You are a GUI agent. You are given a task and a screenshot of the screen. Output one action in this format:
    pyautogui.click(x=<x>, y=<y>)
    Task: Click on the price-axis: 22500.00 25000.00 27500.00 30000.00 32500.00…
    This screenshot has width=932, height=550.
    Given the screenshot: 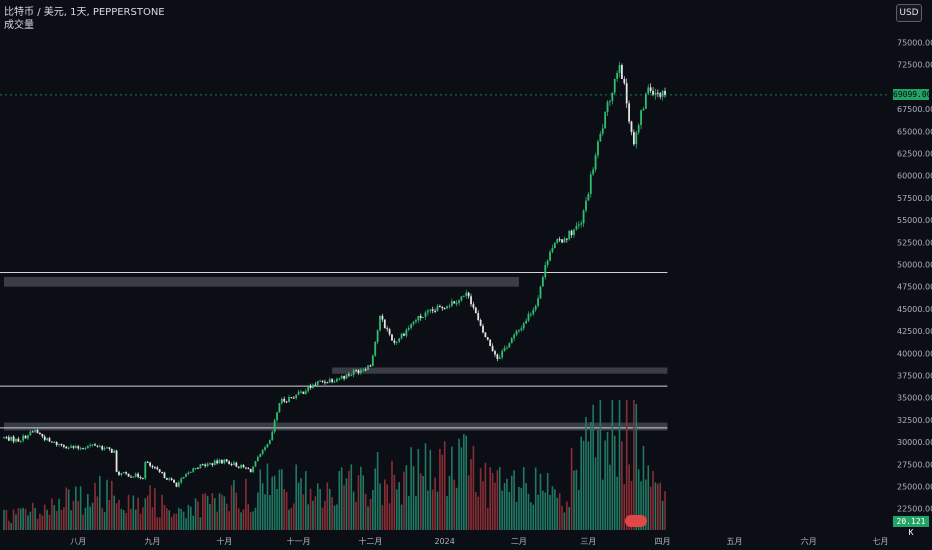 What is the action you would take?
    pyautogui.click(x=914, y=276)
    